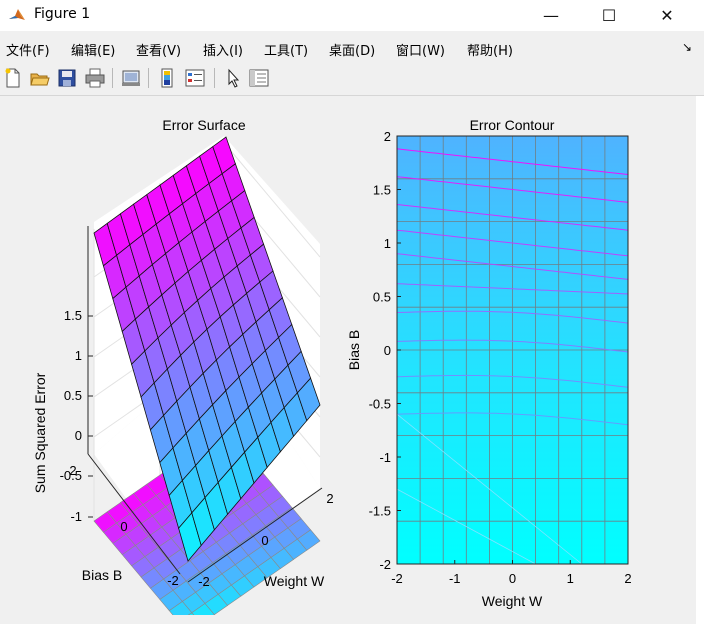 This screenshot has width=704, height=624. I want to click on z-tick-label: 0, so click(78, 435).